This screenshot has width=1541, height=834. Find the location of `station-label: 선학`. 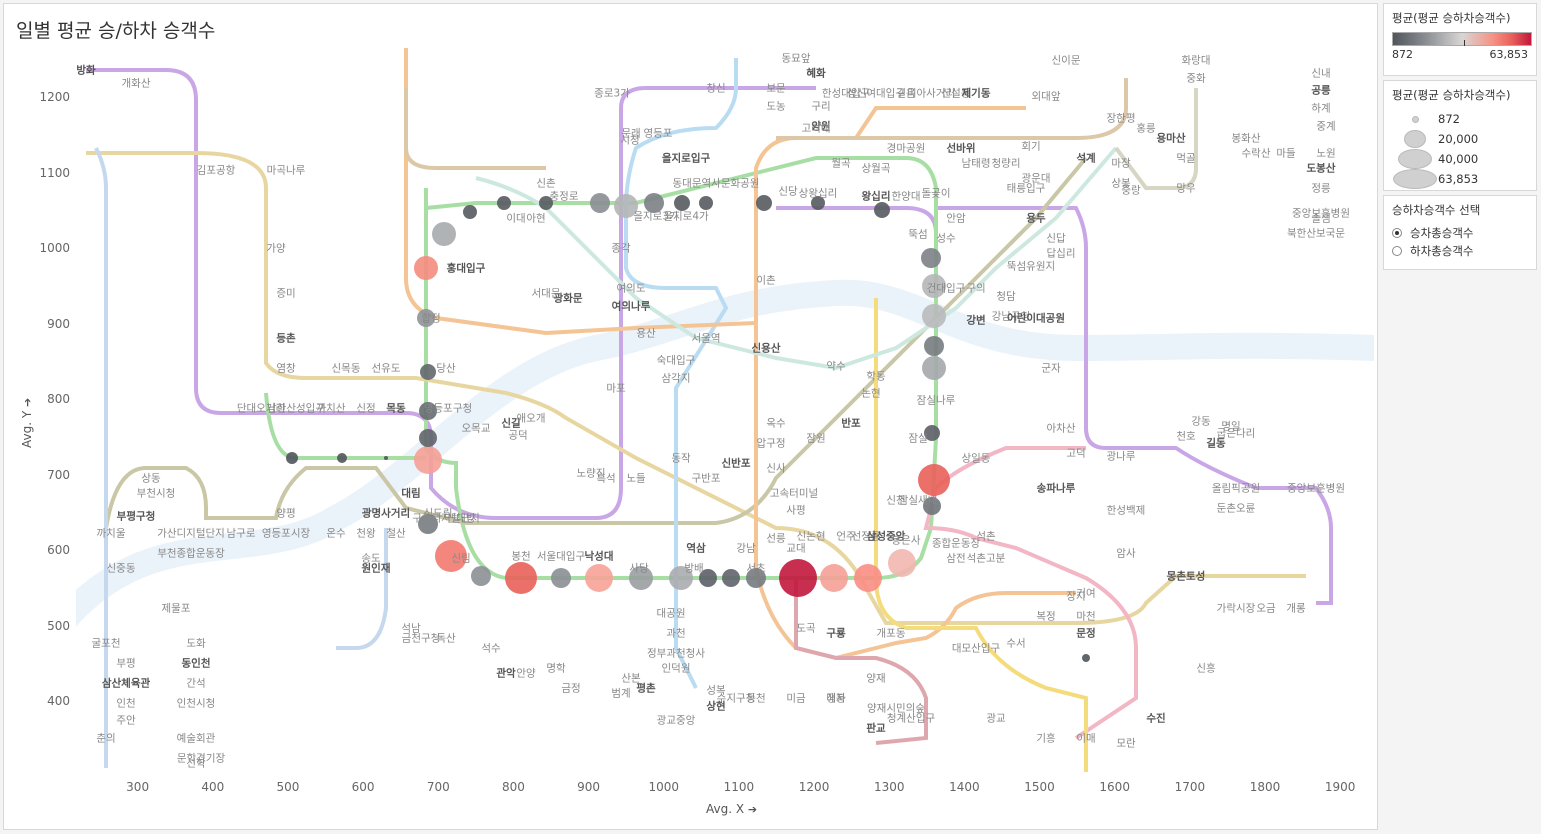

station-label: 선학 is located at coordinates (196, 763).